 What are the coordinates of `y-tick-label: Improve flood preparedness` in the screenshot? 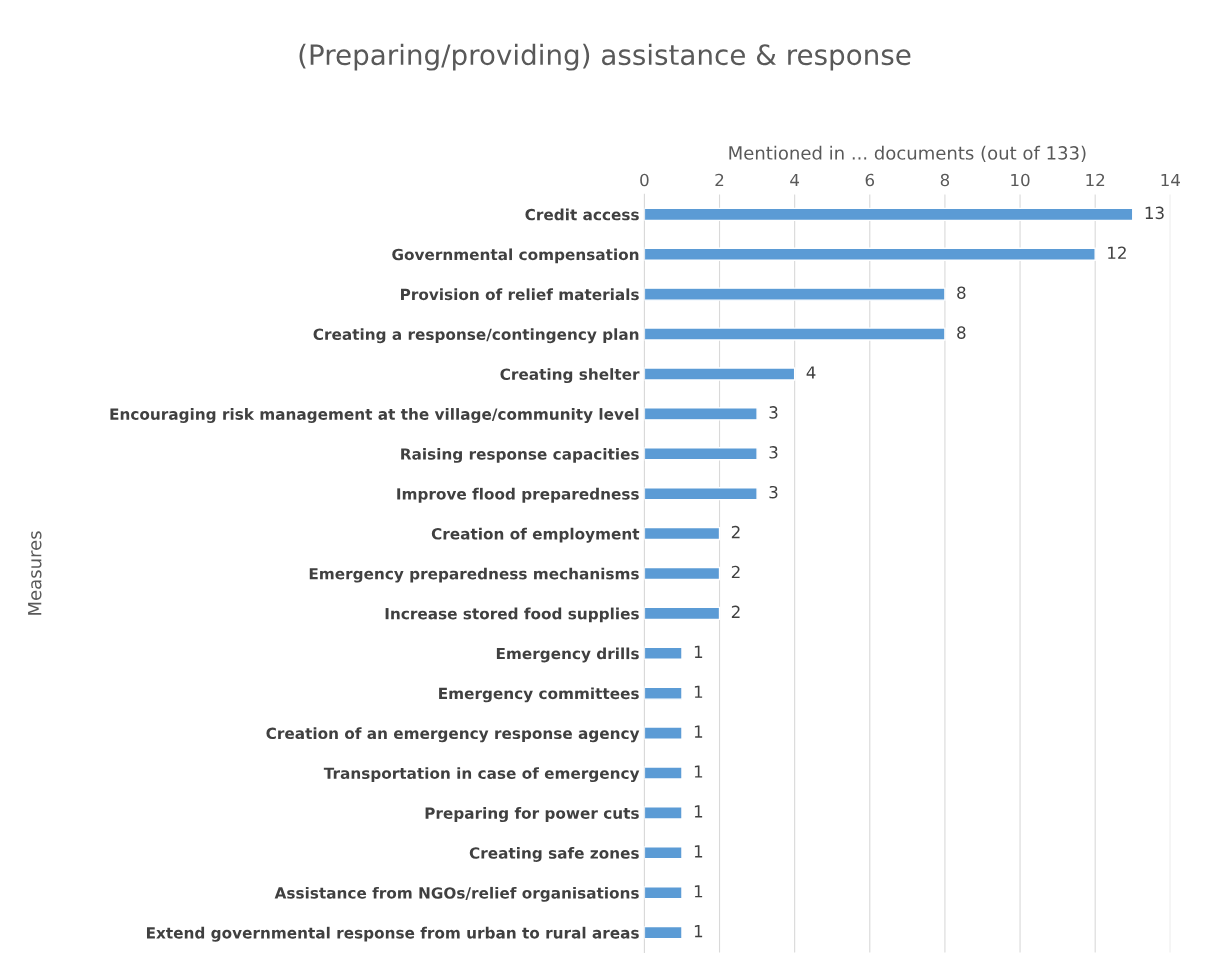 It's located at (518, 495).